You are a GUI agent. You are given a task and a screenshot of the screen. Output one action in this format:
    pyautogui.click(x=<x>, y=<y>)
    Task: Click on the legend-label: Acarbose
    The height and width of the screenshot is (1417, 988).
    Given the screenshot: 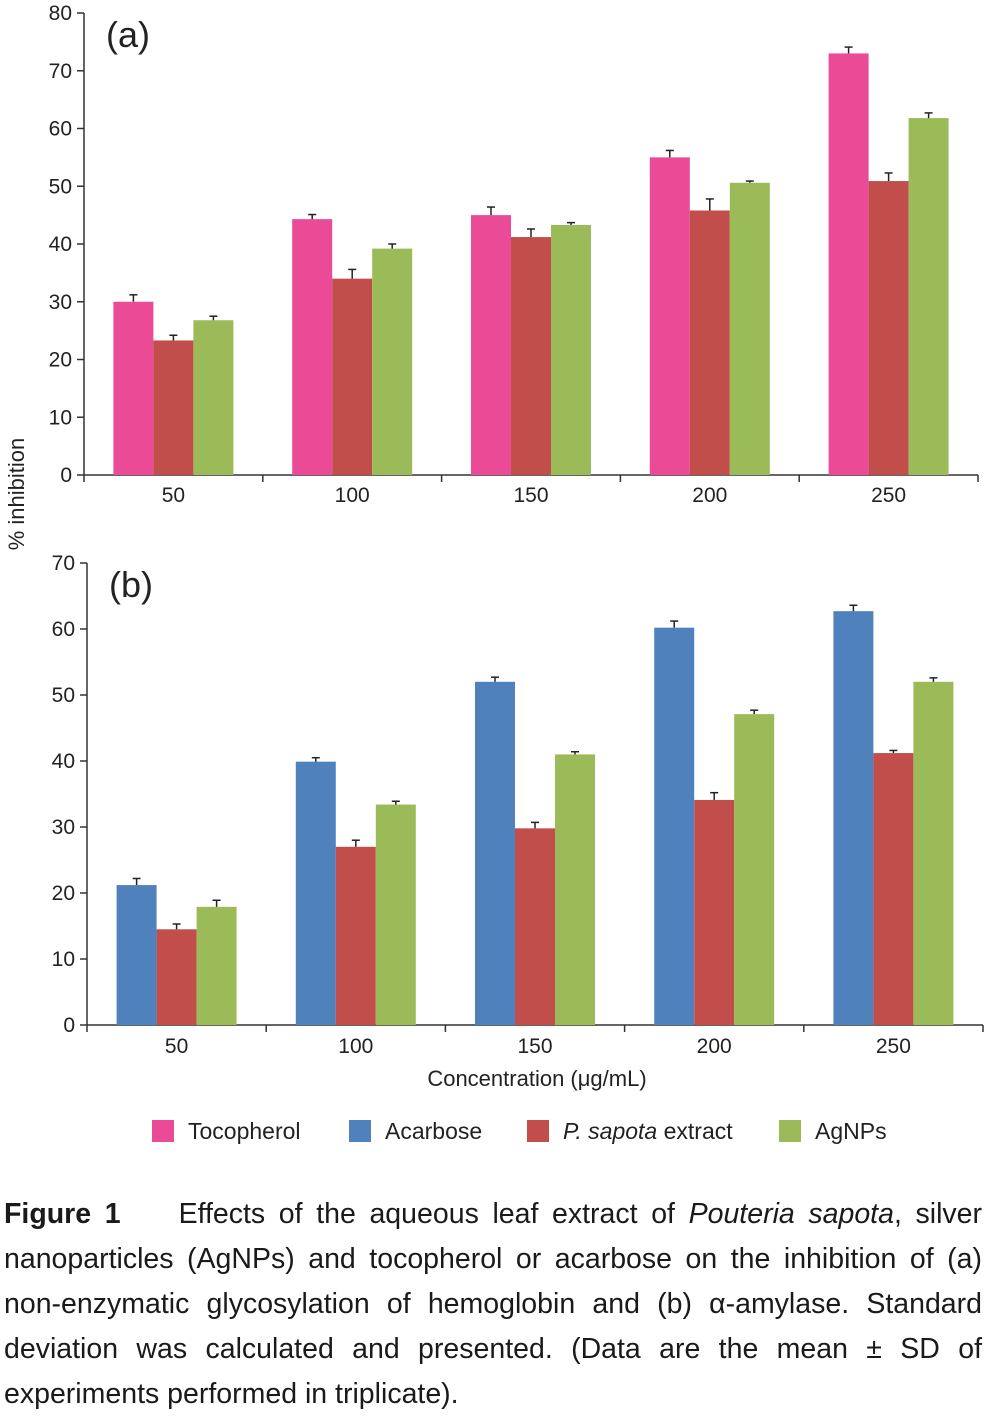 What is the action you would take?
    pyautogui.click(x=433, y=1131)
    